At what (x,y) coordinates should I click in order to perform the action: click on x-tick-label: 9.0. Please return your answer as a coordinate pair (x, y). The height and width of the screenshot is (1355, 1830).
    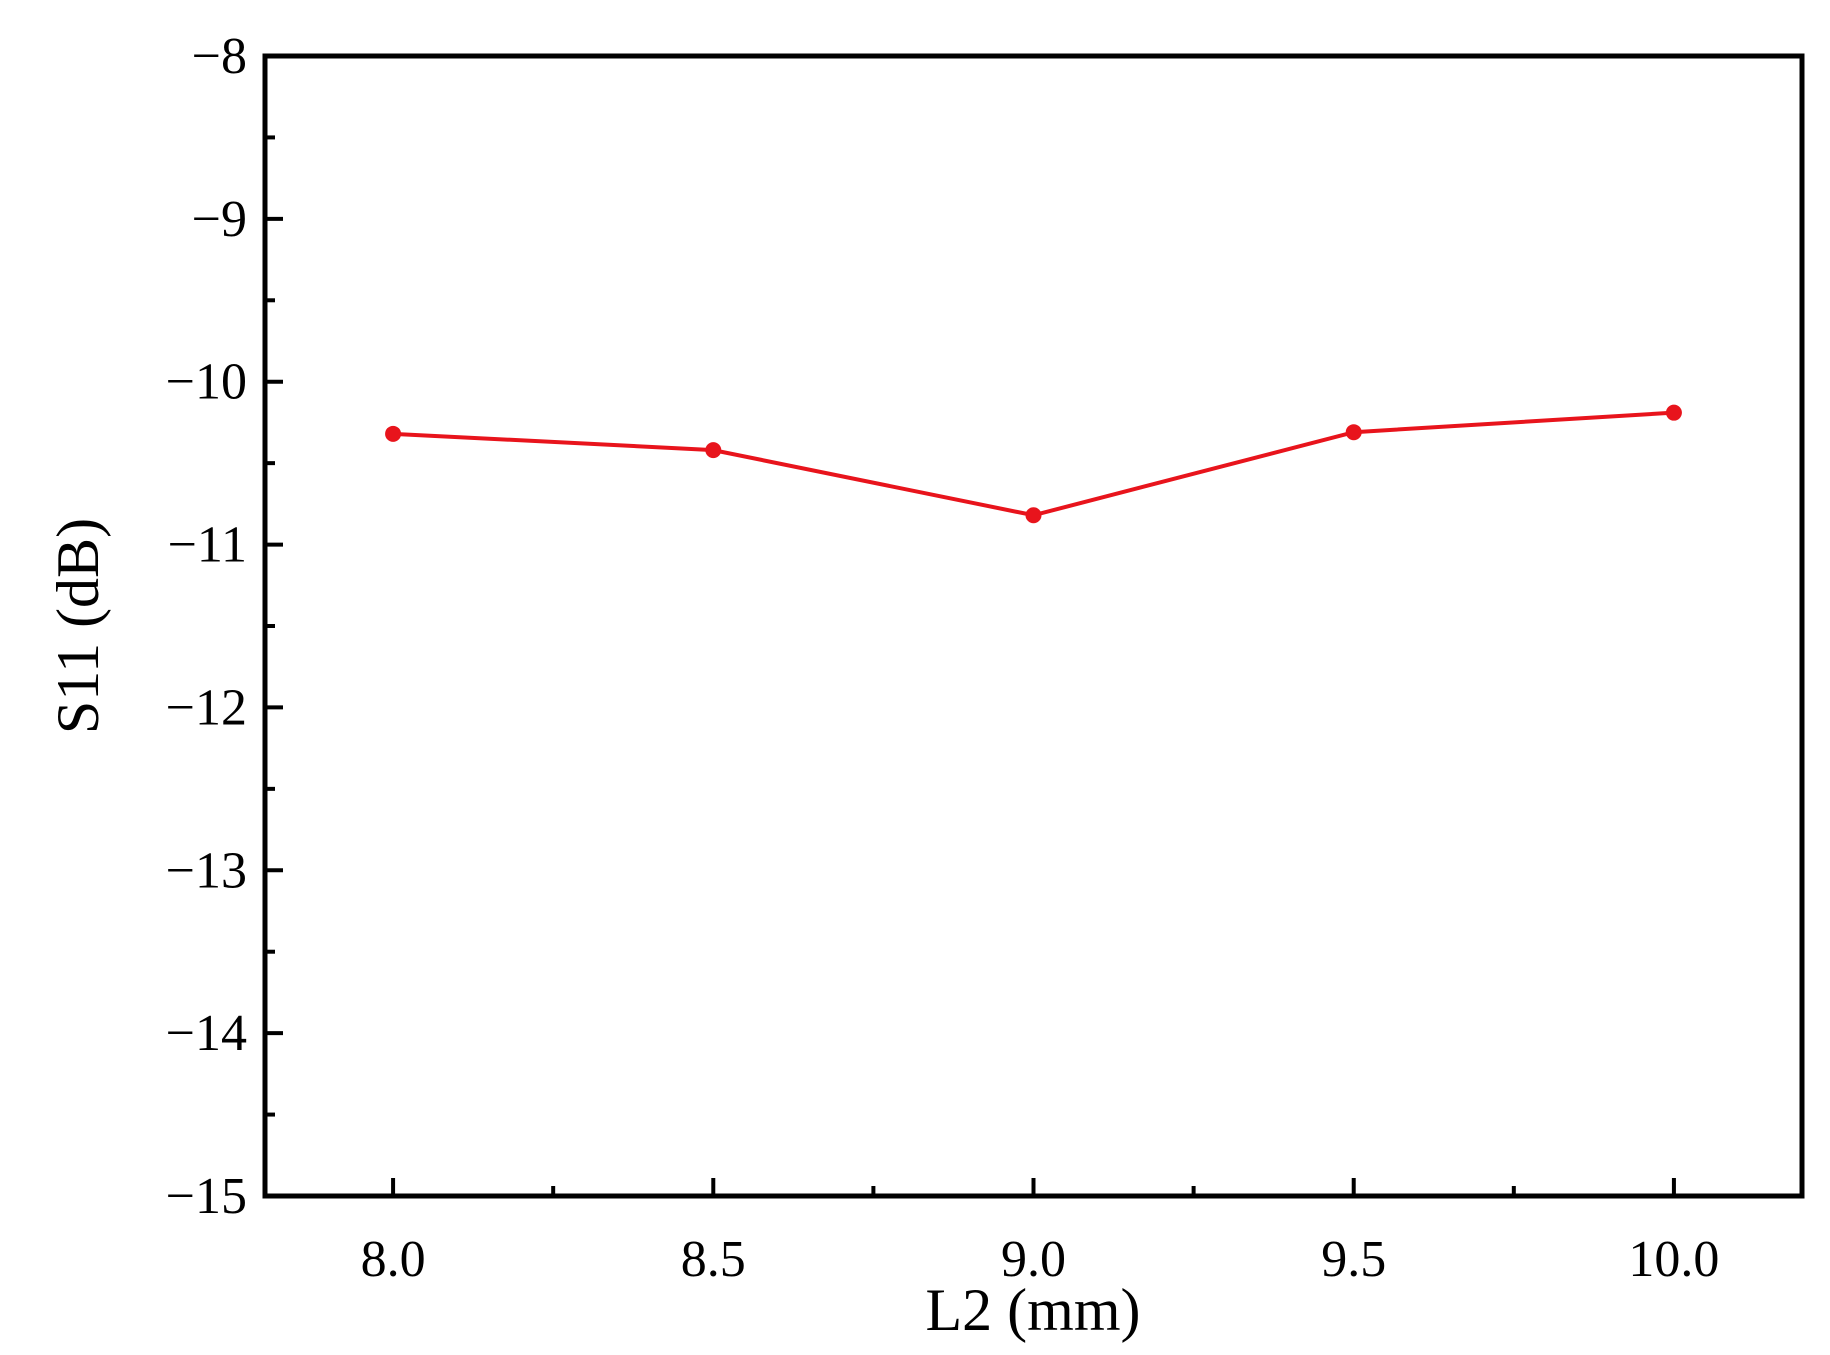
    Looking at the image, I should click on (1033, 1259).